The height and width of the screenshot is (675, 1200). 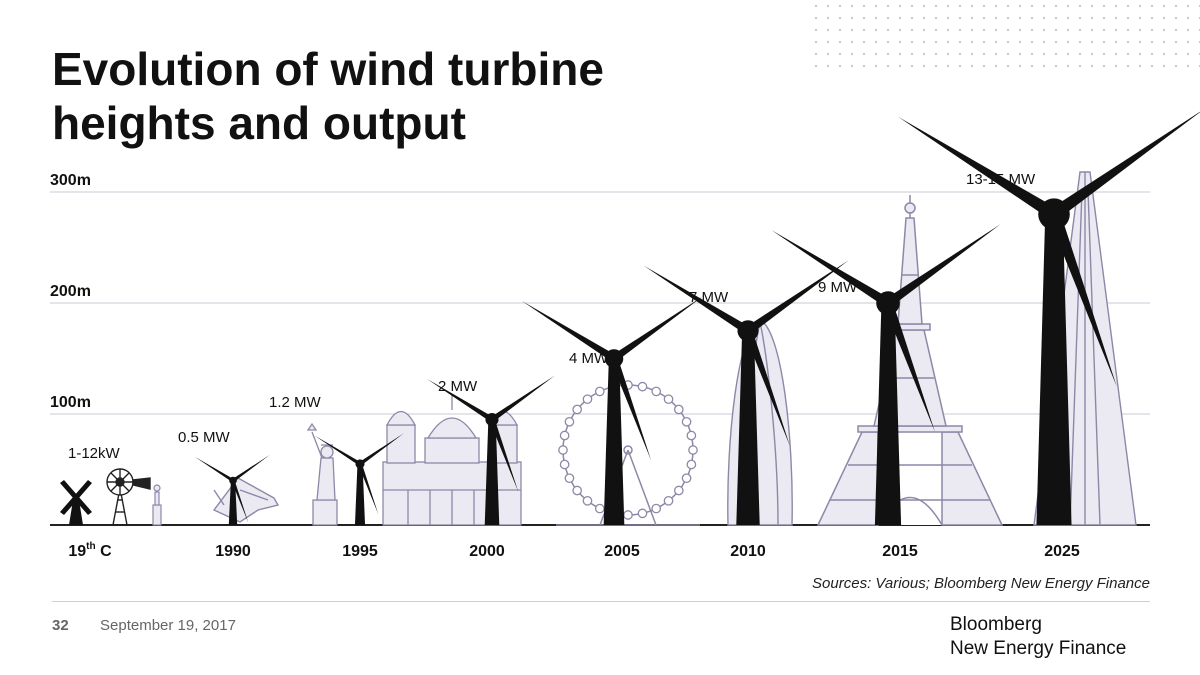 What do you see at coordinates (94, 453) in the screenshot?
I see `output-label-19th C: 1-12kW` at bounding box center [94, 453].